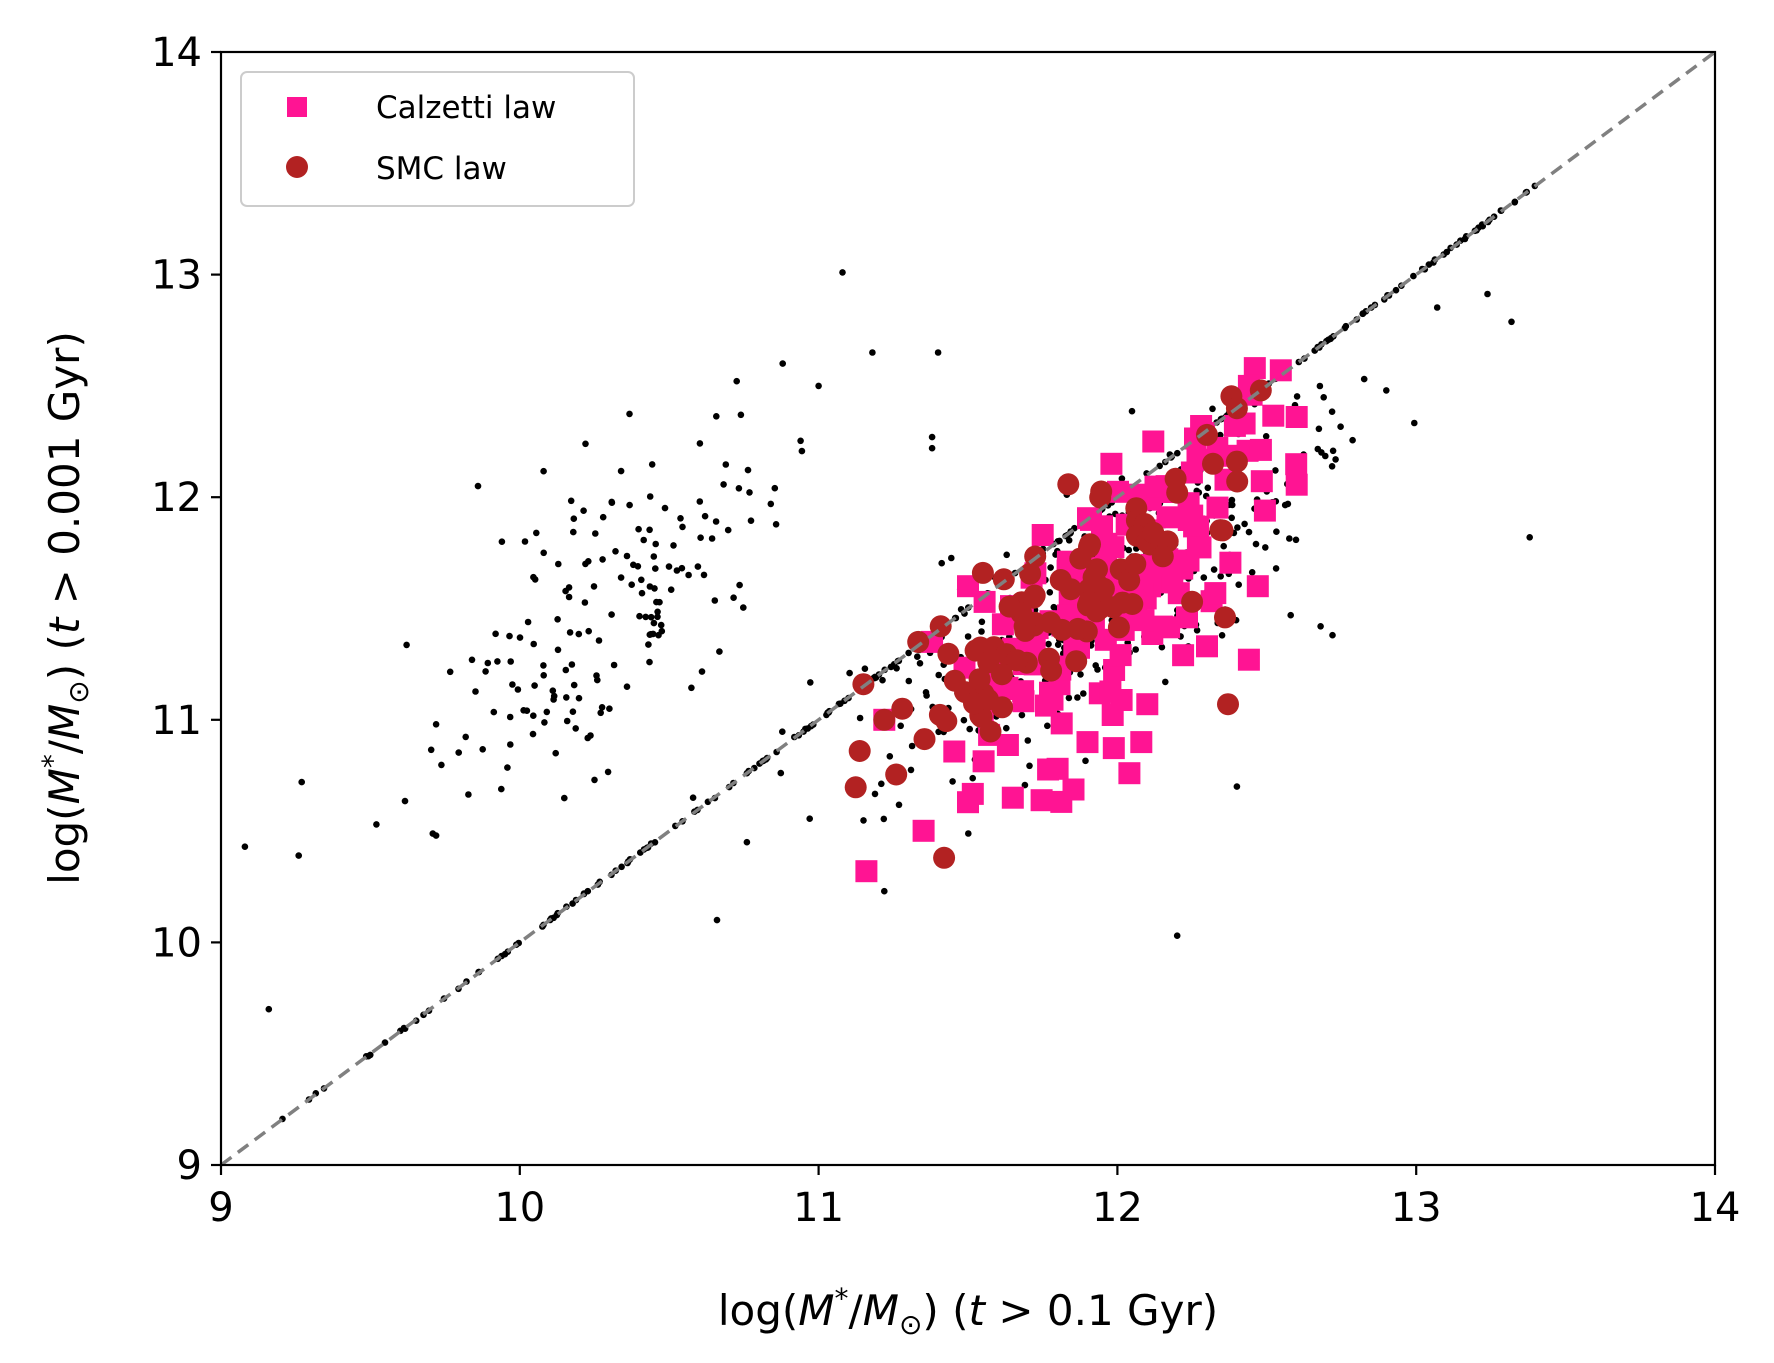 The width and height of the screenshot is (1774, 1363). What do you see at coordinates (1058, 624) in the screenshot?
I see `smc-series` at bounding box center [1058, 624].